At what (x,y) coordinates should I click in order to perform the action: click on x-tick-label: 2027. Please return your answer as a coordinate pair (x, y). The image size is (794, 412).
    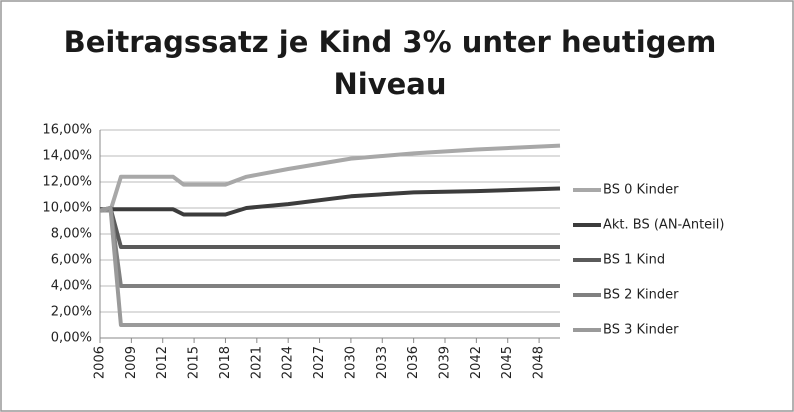
    Looking at the image, I should click on (319, 362).